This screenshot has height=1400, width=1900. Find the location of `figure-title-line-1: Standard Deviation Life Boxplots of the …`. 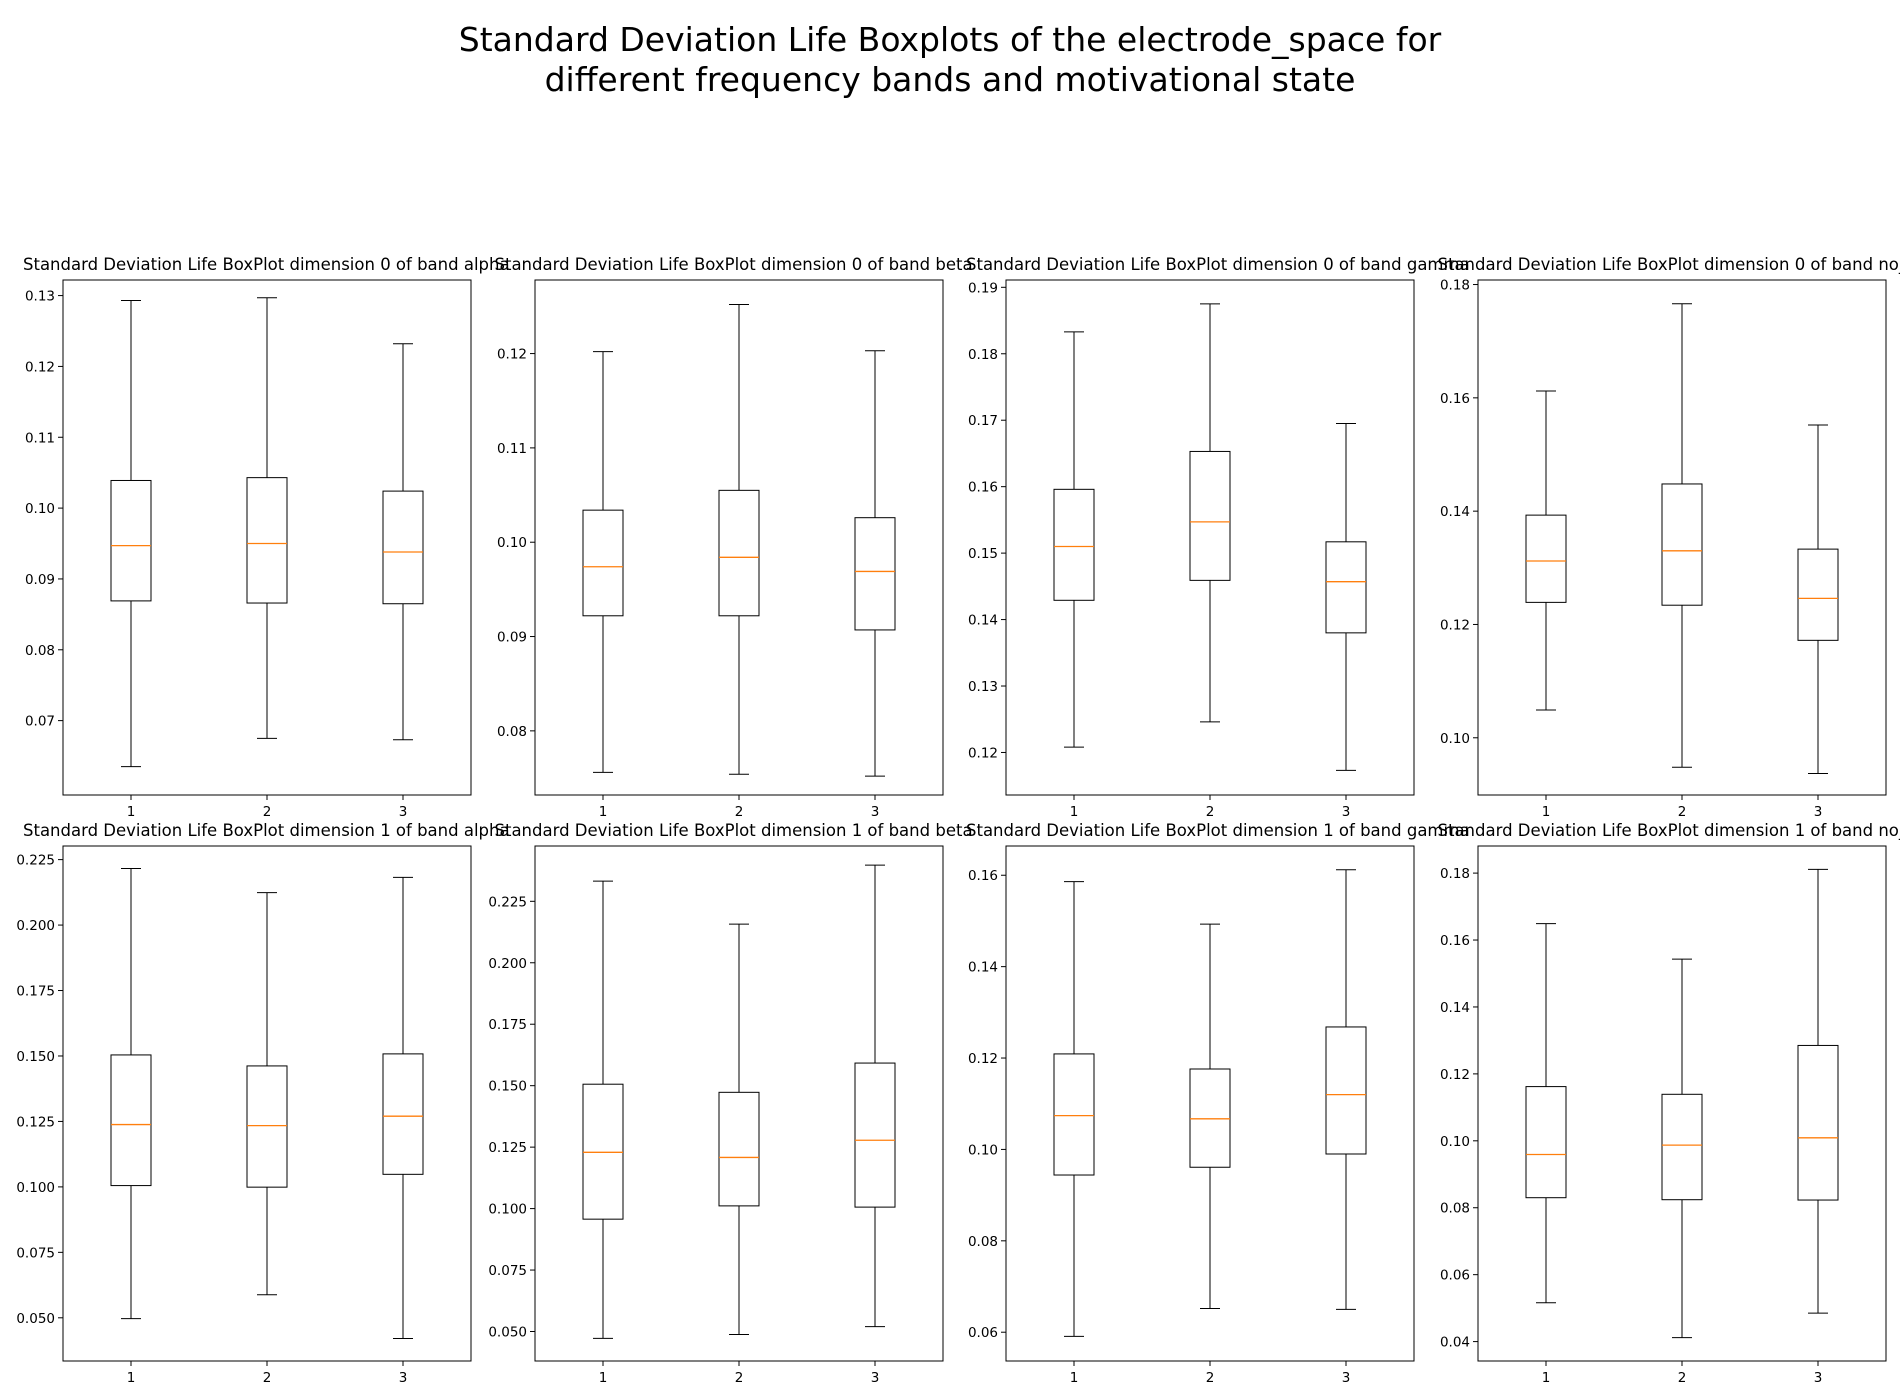

figure-title-line-1: Standard Deviation Life Boxplots of the … is located at coordinates (950, 39).